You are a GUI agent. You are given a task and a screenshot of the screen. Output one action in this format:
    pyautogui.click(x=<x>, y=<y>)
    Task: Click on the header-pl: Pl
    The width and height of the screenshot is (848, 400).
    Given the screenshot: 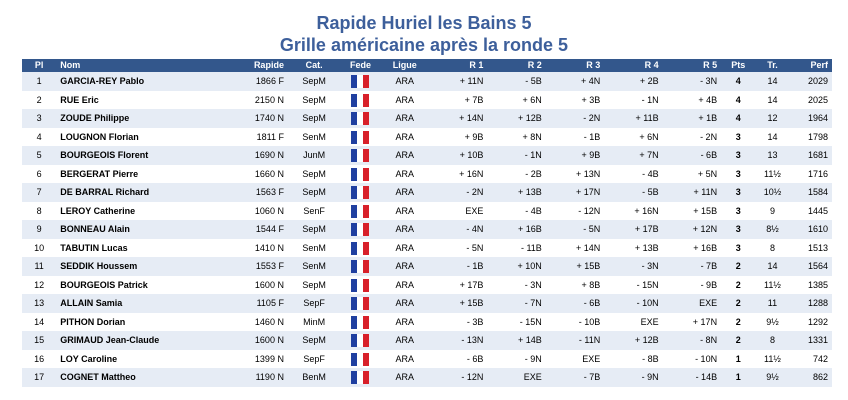 What is the action you would take?
    pyautogui.click(x=39, y=65)
    